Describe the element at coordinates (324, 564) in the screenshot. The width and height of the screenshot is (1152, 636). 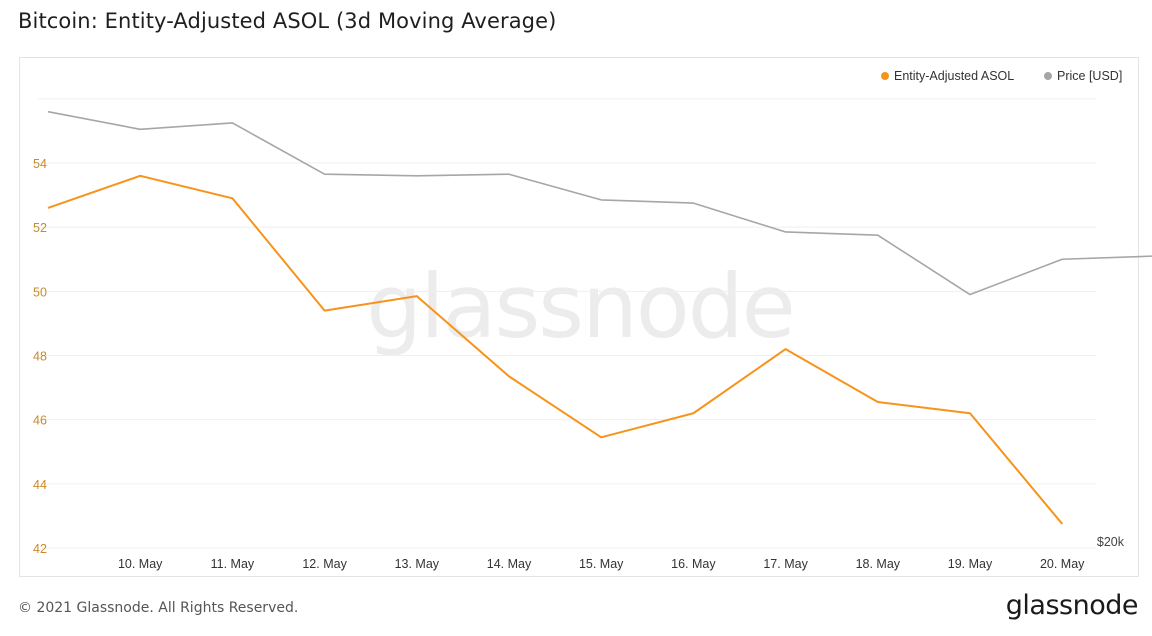
I see `x-tick-label: 12. May` at that location.